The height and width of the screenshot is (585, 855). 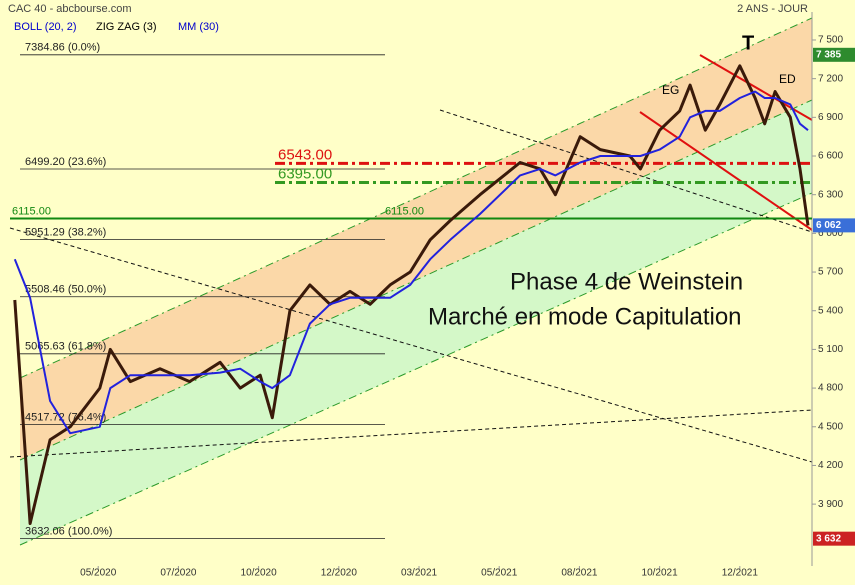 I want to click on price-badge-label: 3 632, so click(x=828, y=538).